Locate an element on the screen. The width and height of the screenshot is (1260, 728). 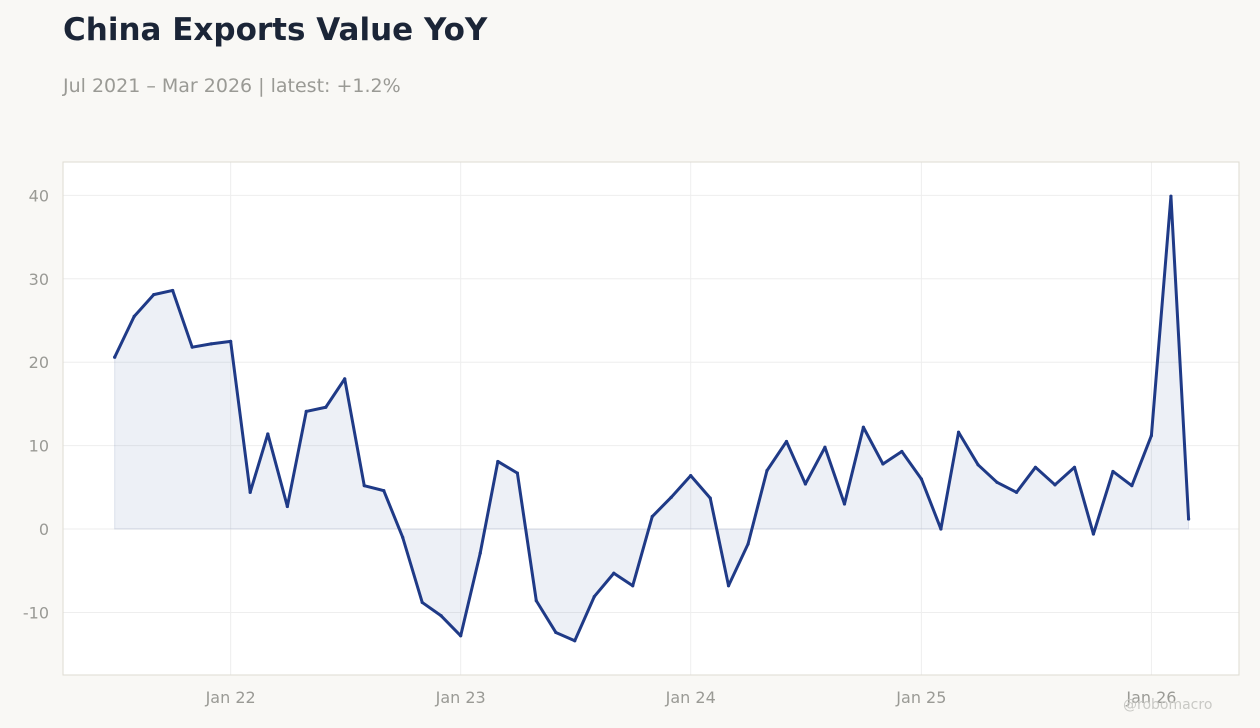
x-tick-label: Jan 25 is located at coordinates (920, 697).